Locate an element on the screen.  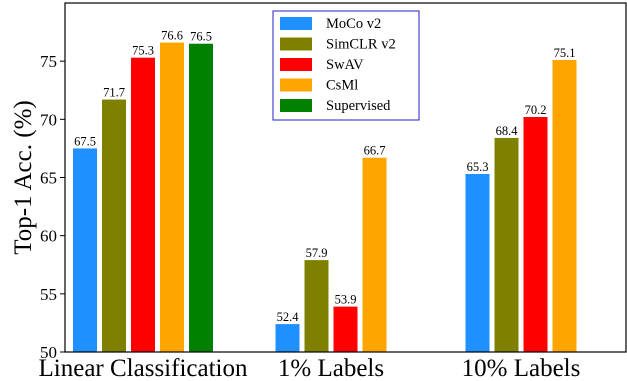
bar-value-label: 76.5 is located at coordinates (201, 37).